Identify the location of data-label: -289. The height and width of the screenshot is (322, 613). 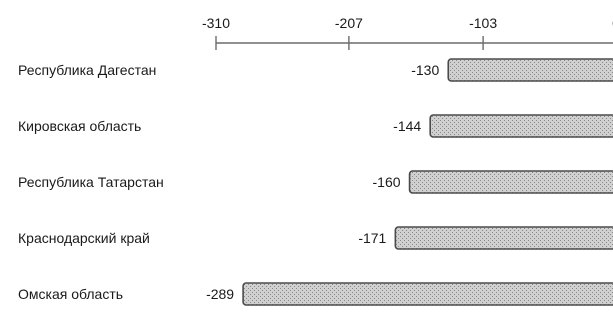
(220, 294).